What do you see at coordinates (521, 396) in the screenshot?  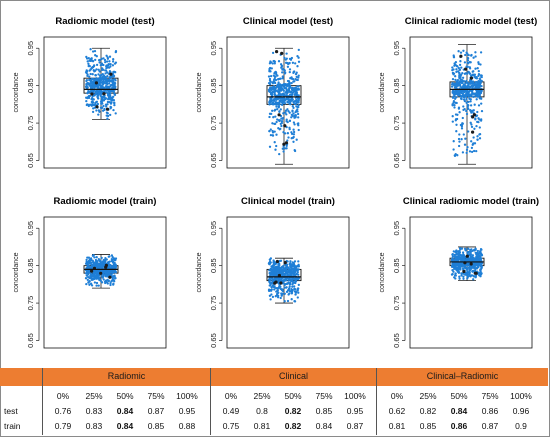 I see `column-header: 100%` at bounding box center [521, 396].